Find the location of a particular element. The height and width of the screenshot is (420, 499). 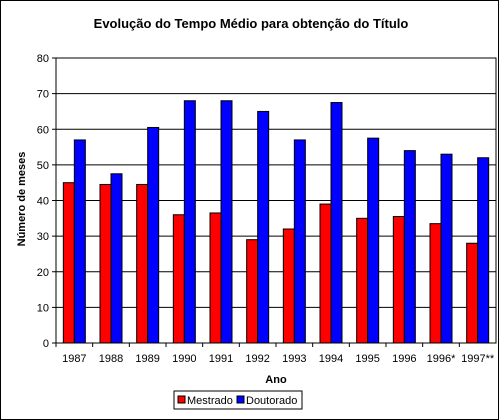

y-tick-label: 20 is located at coordinates (43, 273).